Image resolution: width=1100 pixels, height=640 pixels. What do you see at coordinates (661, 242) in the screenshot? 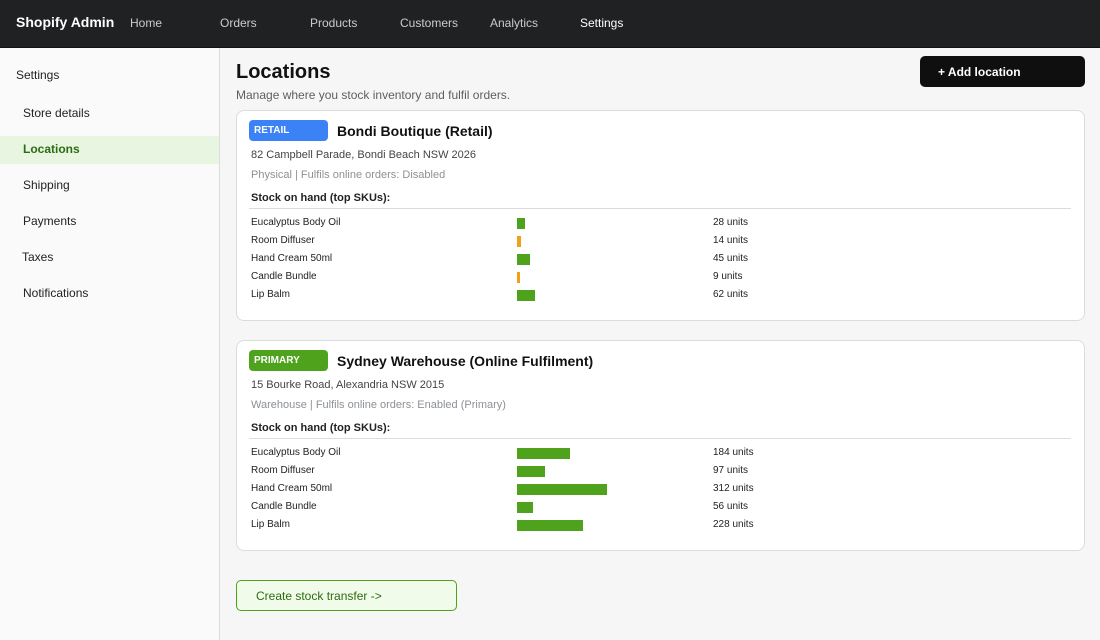
I see `stock-row: Room Diffuser 14 units` at bounding box center [661, 242].